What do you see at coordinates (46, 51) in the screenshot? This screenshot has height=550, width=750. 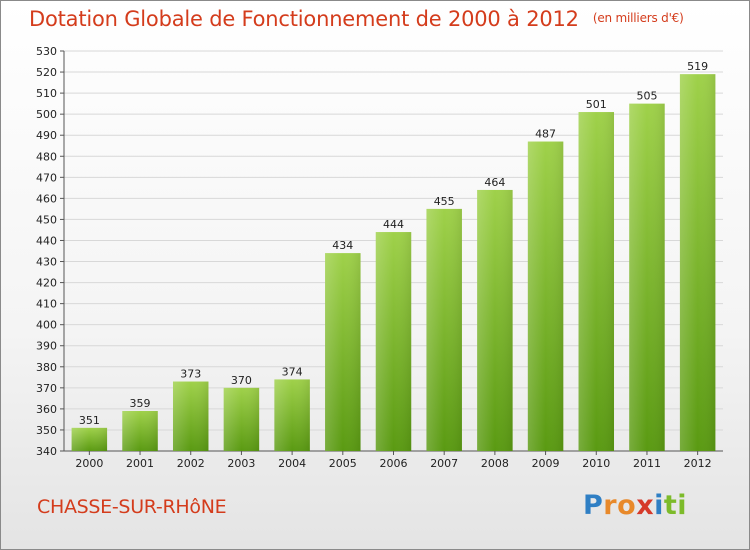 I see `y-tick-label: 530` at bounding box center [46, 51].